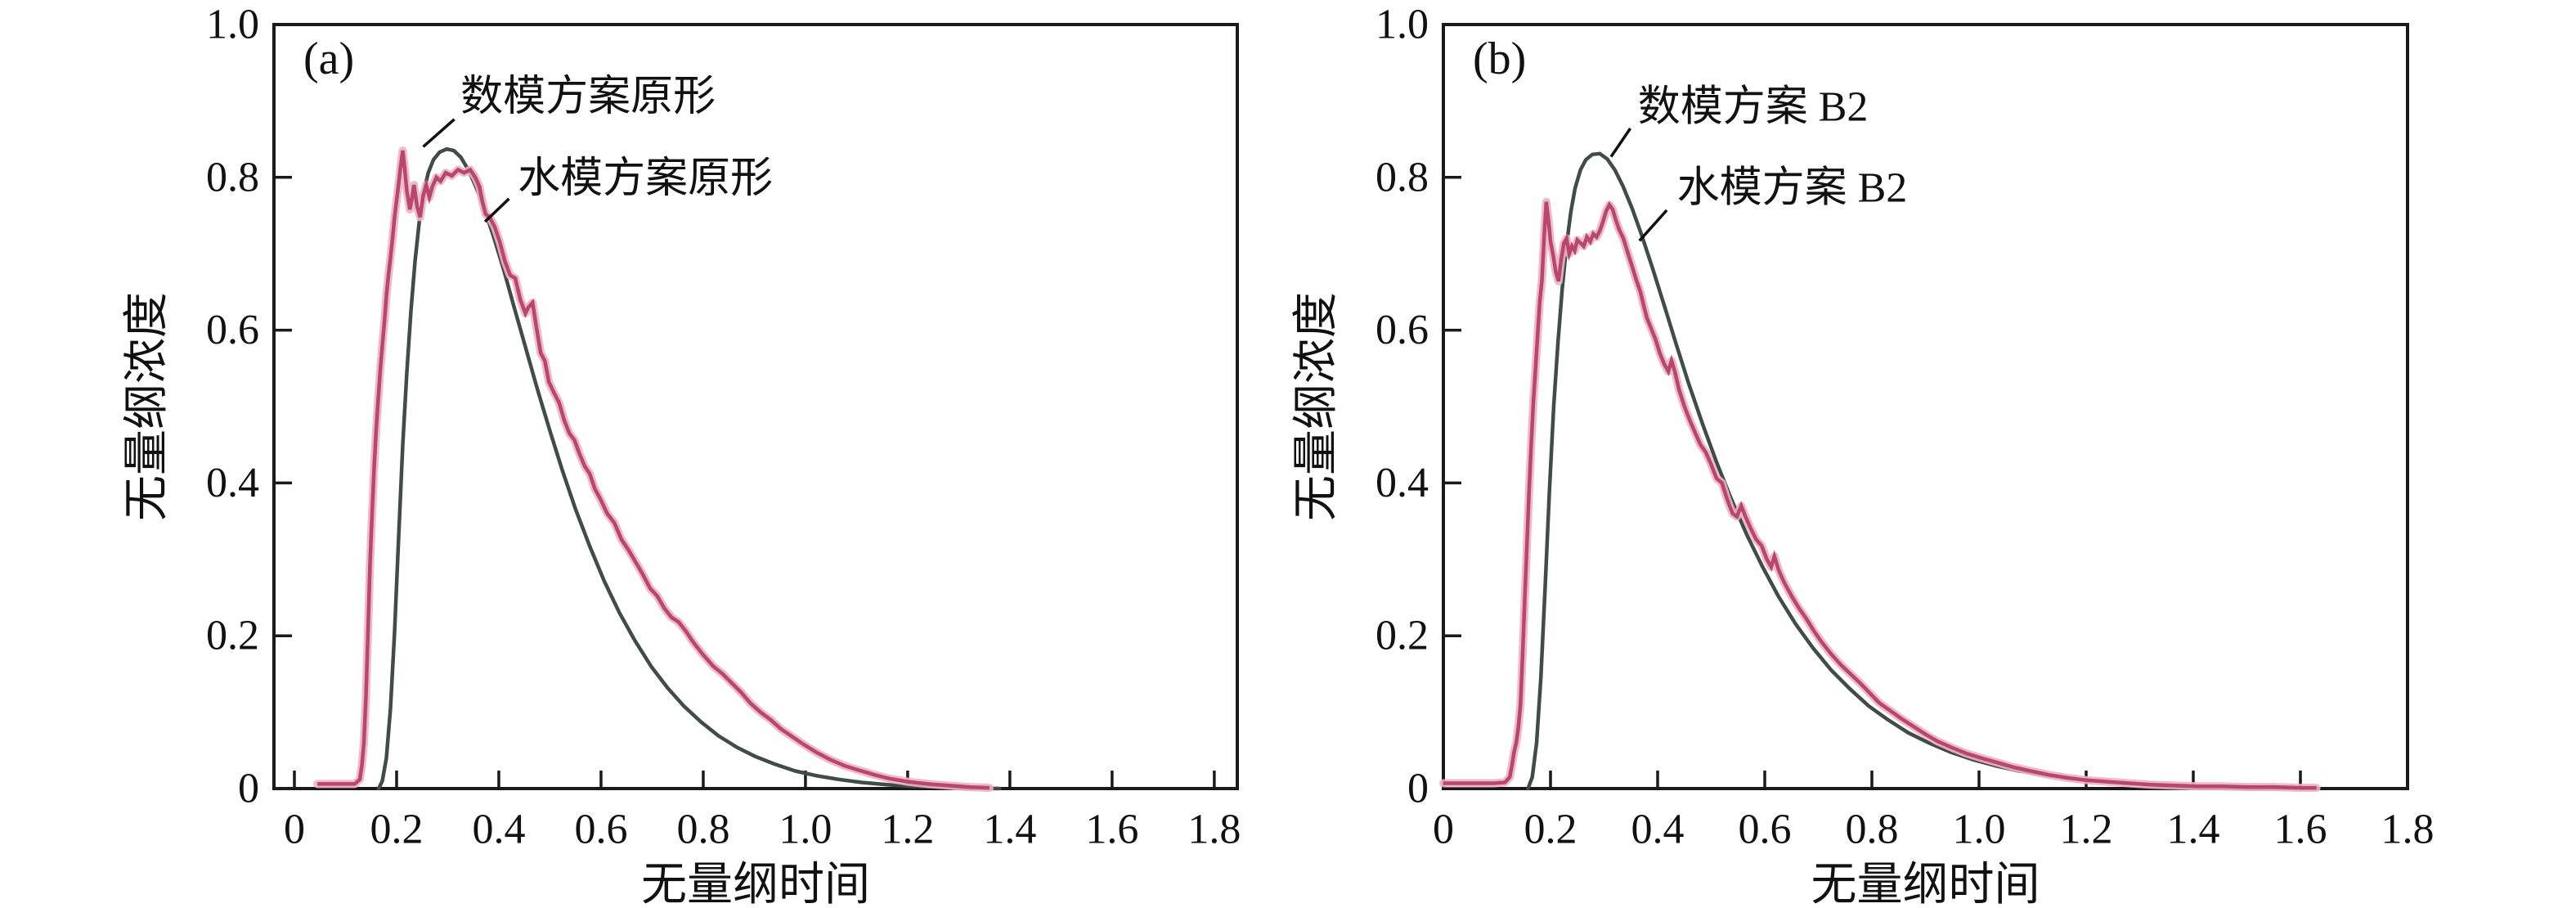 Image resolution: width=2576 pixels, height=908 pixels. I want to click on panel-letter: (a), so click(328, 59).